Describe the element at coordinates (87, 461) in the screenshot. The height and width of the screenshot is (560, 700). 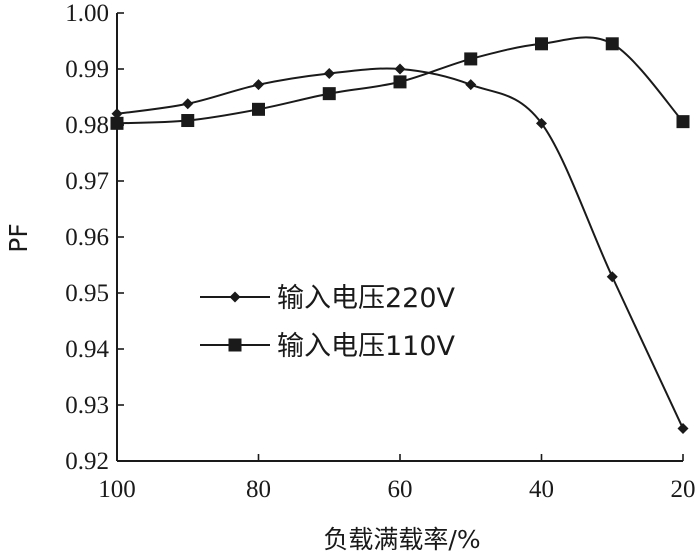
I see `y-tick-label: 0.92` at that location.